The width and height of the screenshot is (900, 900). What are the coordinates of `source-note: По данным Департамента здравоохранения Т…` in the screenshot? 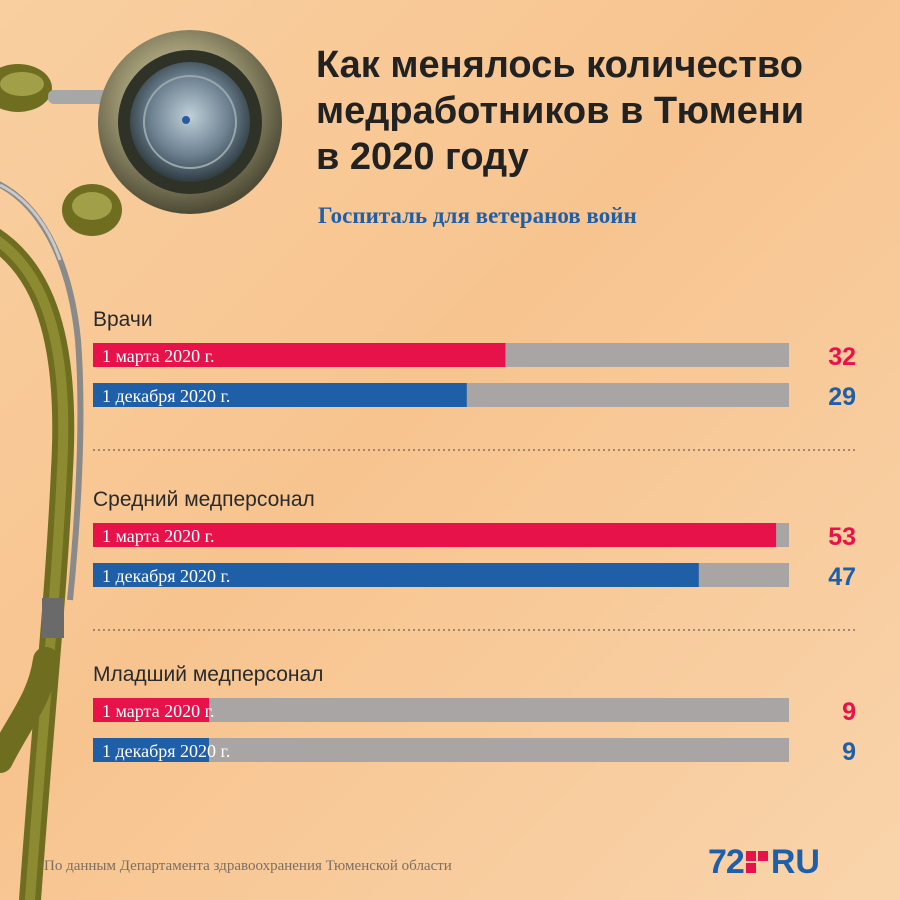 It's located at (248, 866).